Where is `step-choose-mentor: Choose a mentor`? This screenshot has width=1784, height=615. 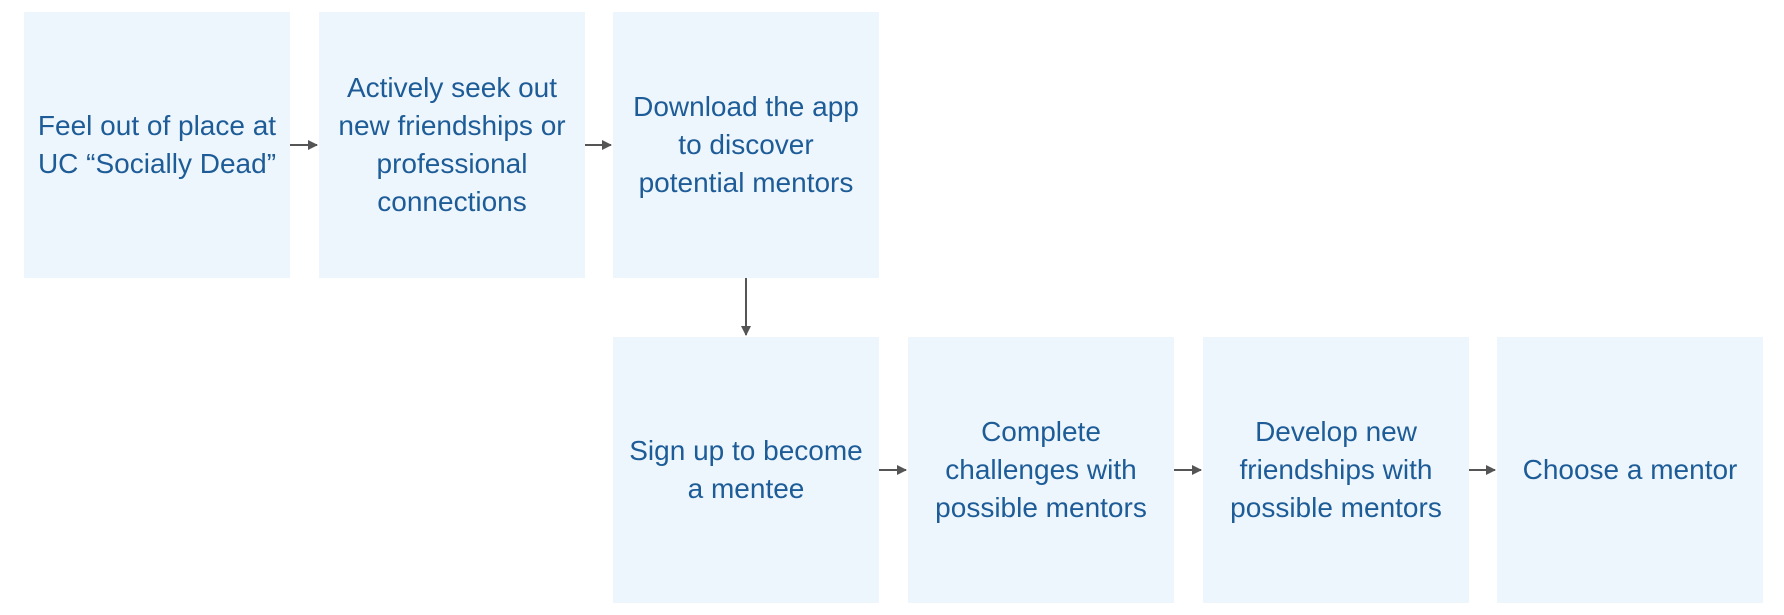 step-choose-mentor: Choose a mentor is located at coordinates (1630, 470).